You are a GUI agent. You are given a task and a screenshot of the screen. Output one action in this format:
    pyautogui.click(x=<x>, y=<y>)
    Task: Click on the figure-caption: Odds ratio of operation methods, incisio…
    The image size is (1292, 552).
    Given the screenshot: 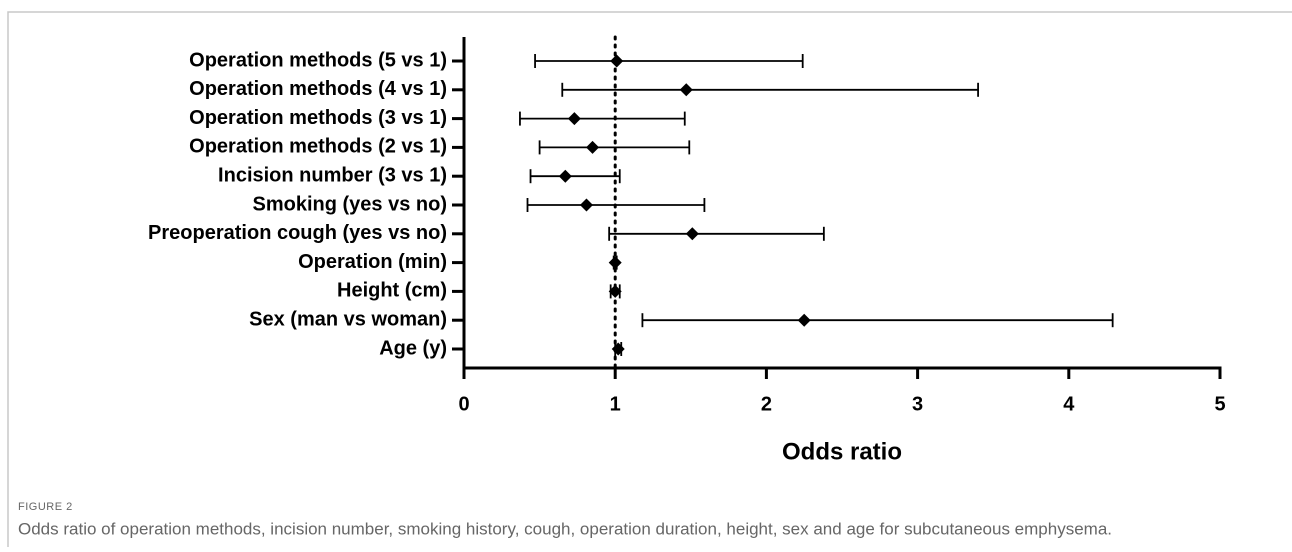 What is the action you would take?
    pyautogui.click(x=565, y=528)
    